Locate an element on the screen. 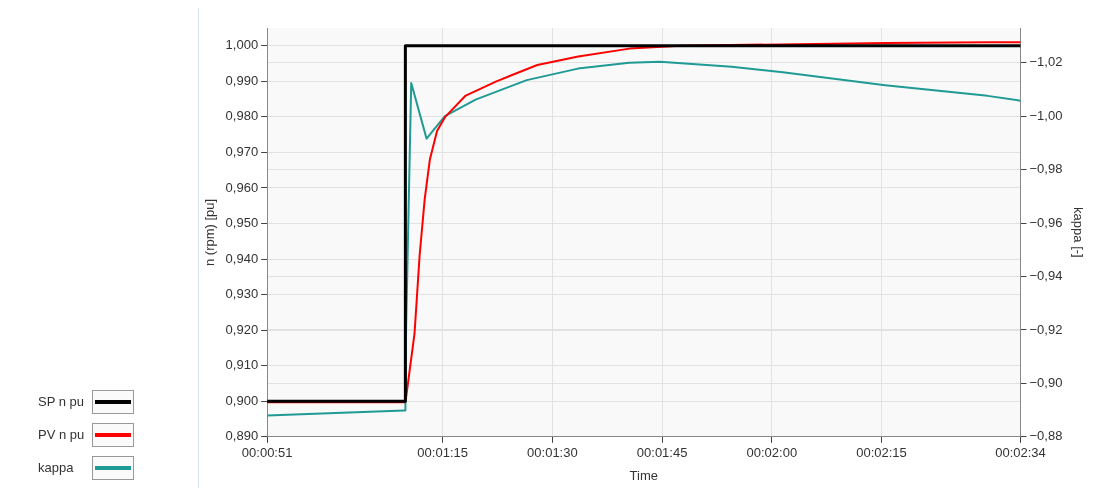 This screenshot has width=1110, height=496. legend-label: kappa is located at coordinates (56, 467).